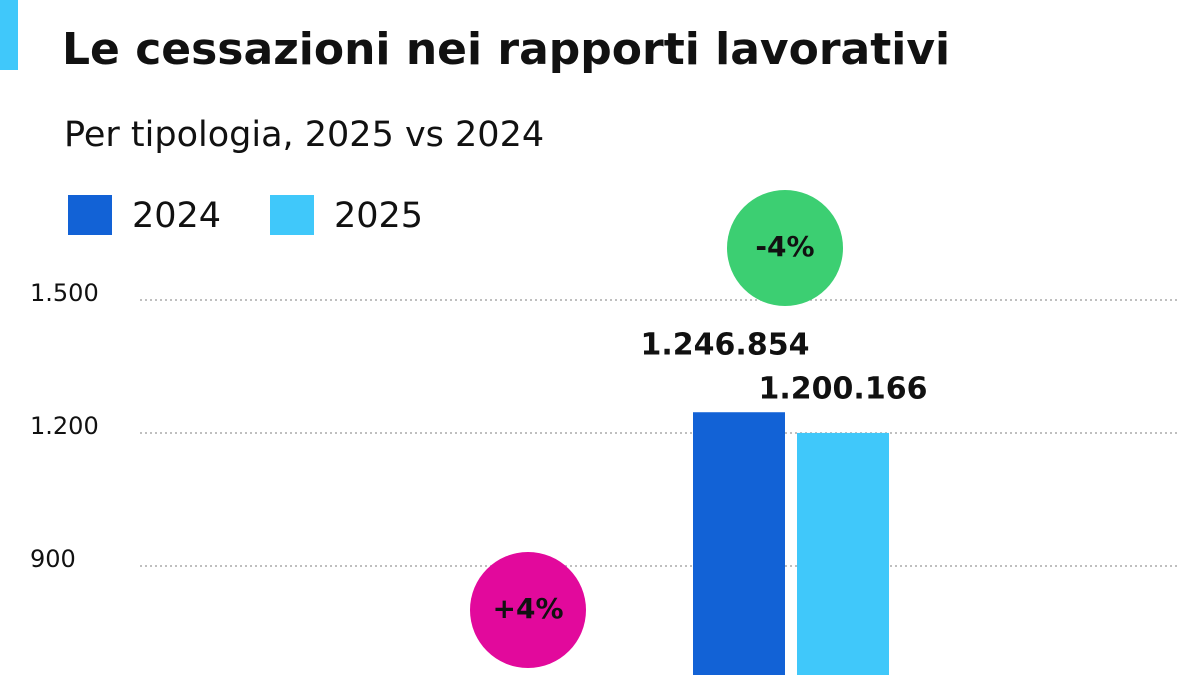 The image size is (1200, 675). I want to click on y-tick-label: 1.200, so click(64, 426).